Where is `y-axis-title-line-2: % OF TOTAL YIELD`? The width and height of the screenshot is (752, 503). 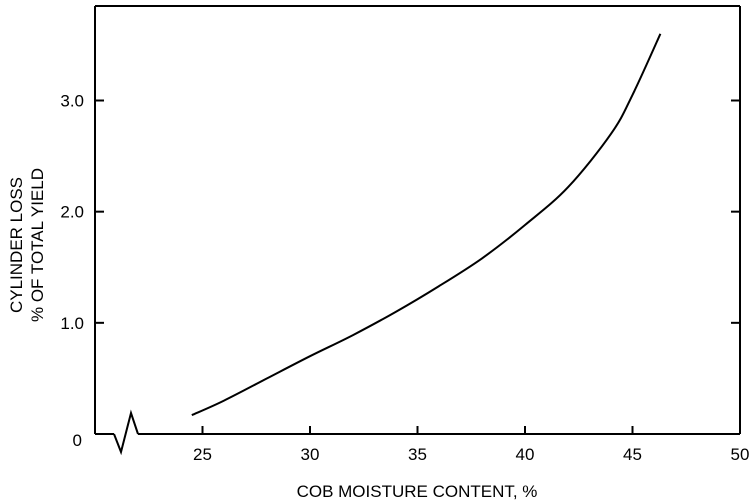 y-axis-title-line-2: % OF TOTAL YIELD is located at coordinates (37, 245).